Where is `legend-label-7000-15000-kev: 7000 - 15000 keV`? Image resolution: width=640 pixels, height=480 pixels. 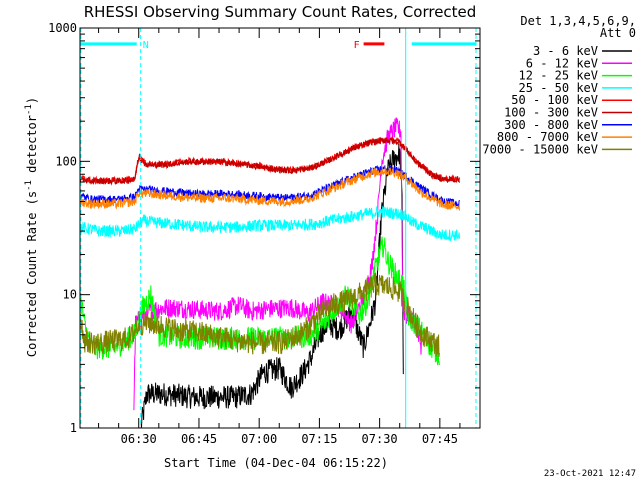
legend-label-7000-15000-kev: 7000 - 15000 keV is located at coordinates (540, 149).